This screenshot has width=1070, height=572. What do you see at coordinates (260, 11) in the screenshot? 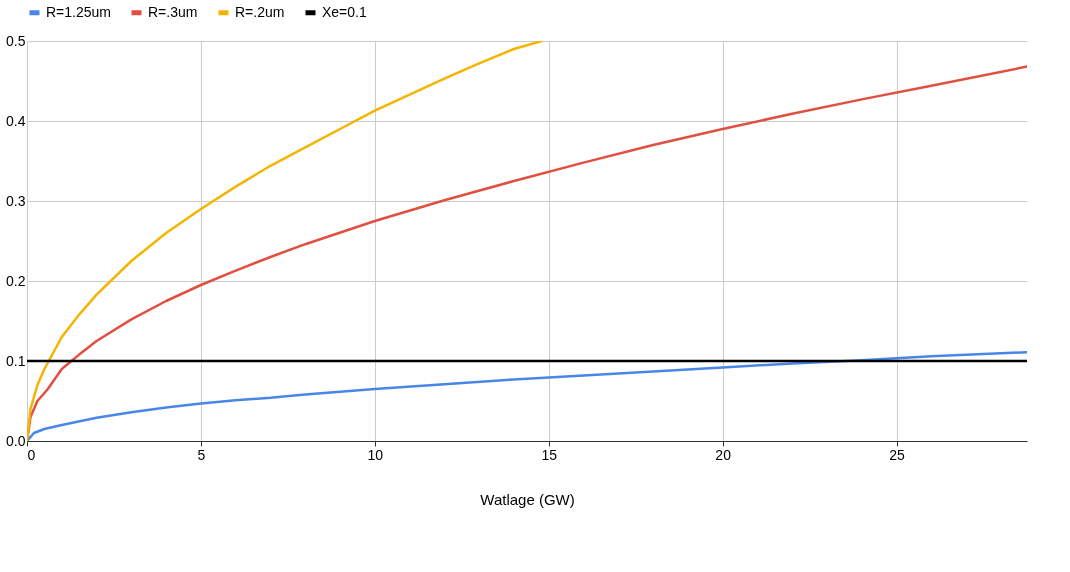
I see `legend-label: R=.2um` at bounding box center [260, 11].